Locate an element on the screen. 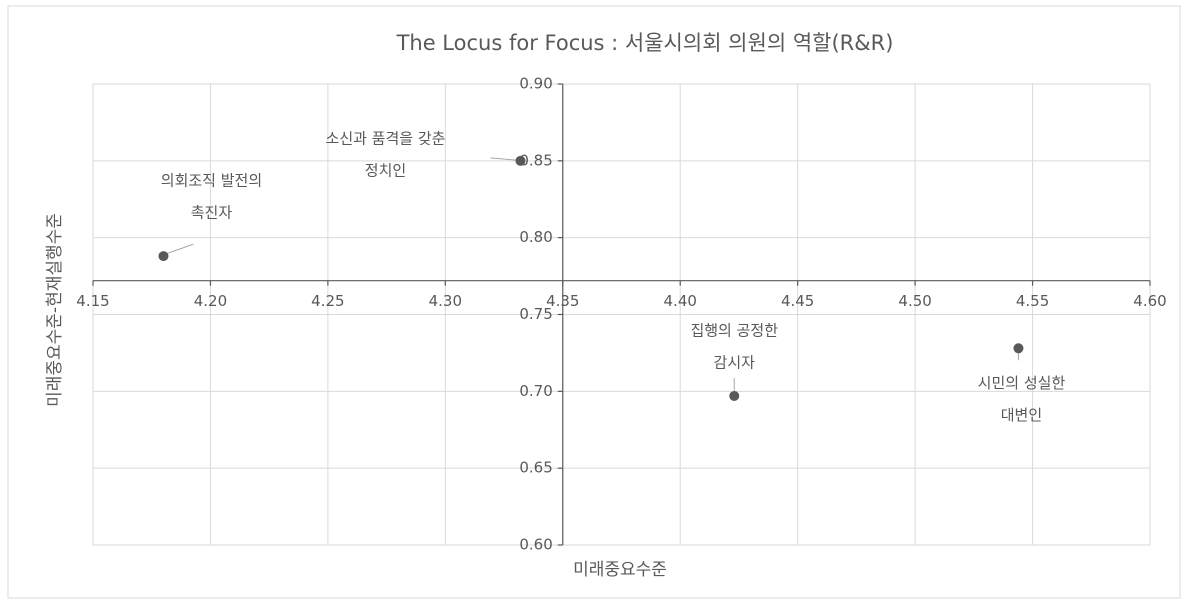 This screenshot has width=1187, height=605. x-tick-label: 4.35 is located at coordinates (562, 301).